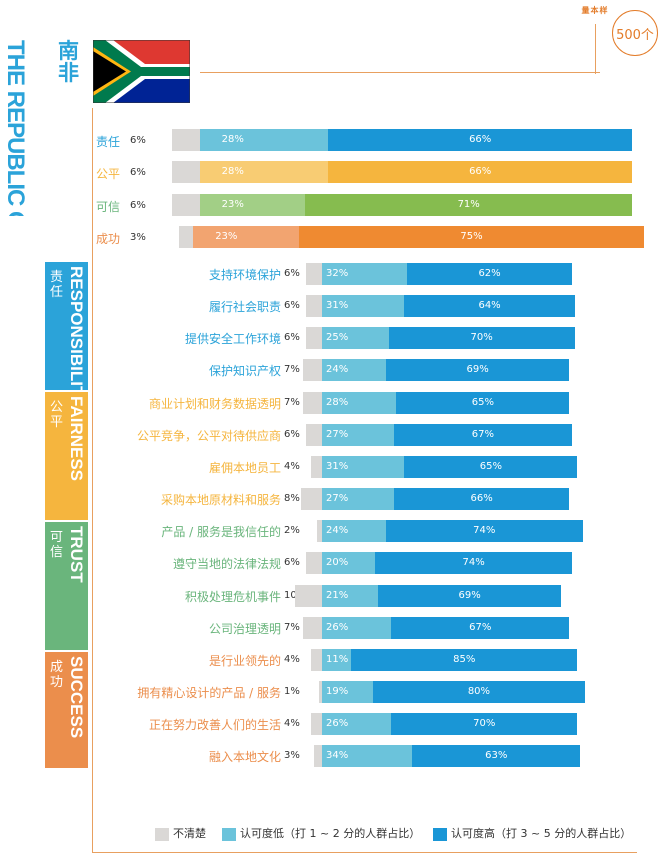 The image size is (661, 861). I want to click on summary-bar-high: 75%, so click(471, 237).